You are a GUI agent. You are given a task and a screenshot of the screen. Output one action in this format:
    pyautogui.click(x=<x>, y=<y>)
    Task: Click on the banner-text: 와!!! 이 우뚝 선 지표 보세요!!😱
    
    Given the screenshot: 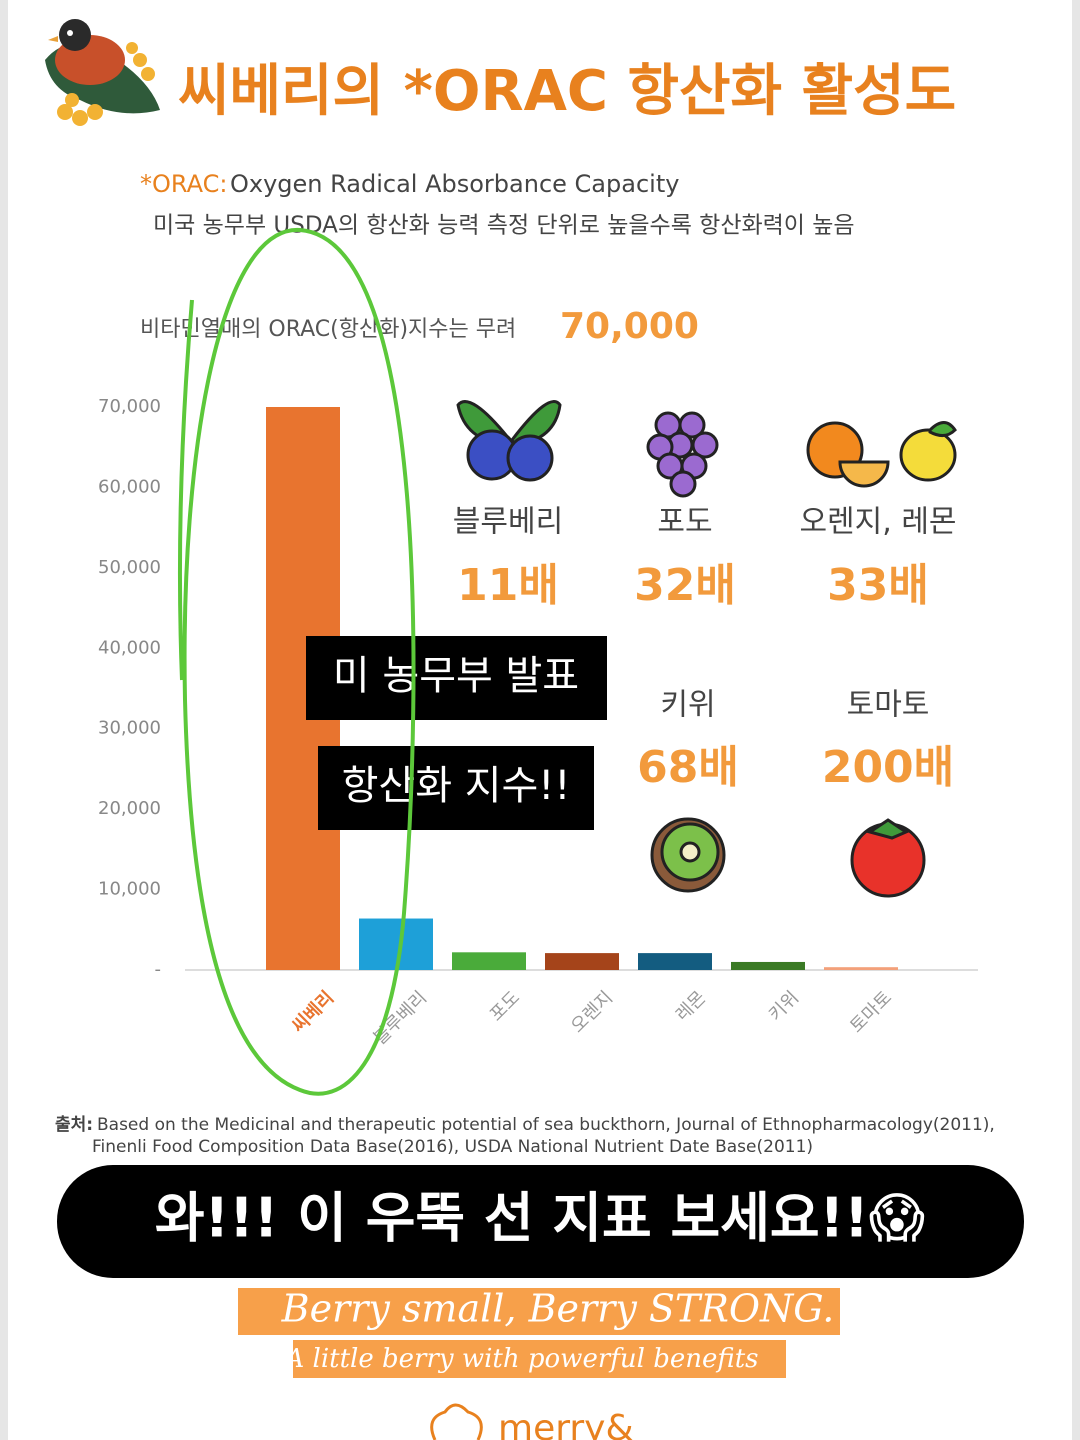 What is the action you would take?
    pyautogui.click(x=540, y=1218)
    